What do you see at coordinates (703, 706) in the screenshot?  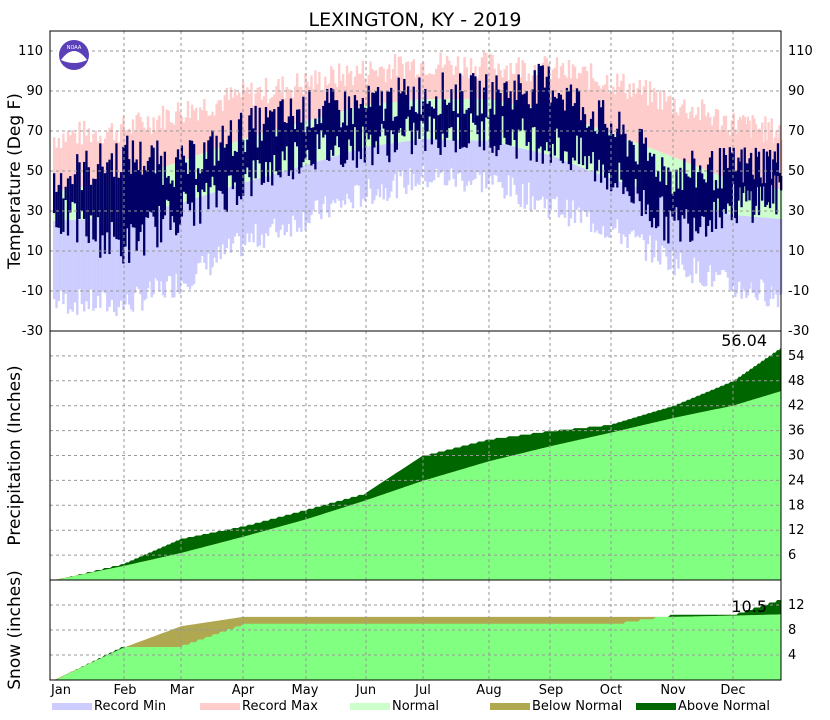 I see `legend-item: Above Normal` at bounding box center [703, 706].